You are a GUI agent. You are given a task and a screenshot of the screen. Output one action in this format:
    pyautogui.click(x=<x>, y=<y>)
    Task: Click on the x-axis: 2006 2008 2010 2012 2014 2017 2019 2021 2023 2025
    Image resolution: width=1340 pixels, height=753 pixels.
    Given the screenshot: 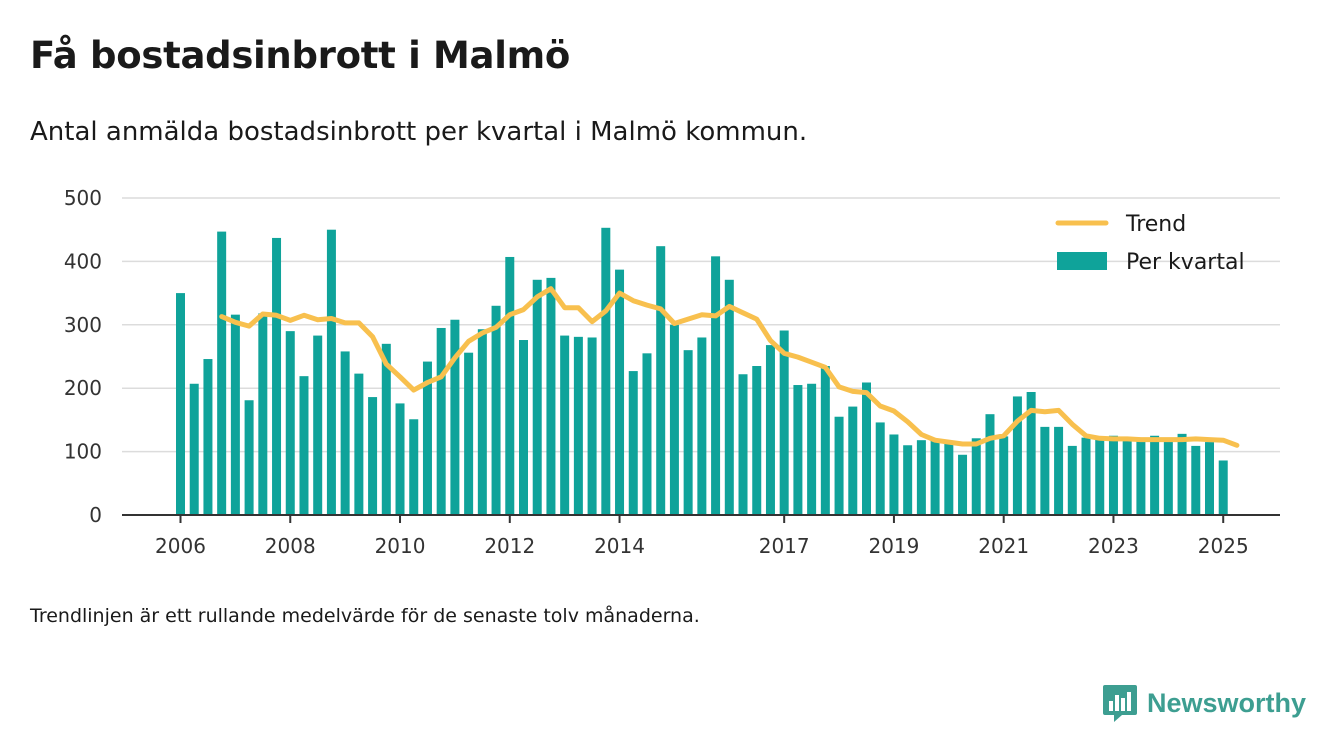 What is the action you would take?
    pyautogui.click(x=701, y=536)
    